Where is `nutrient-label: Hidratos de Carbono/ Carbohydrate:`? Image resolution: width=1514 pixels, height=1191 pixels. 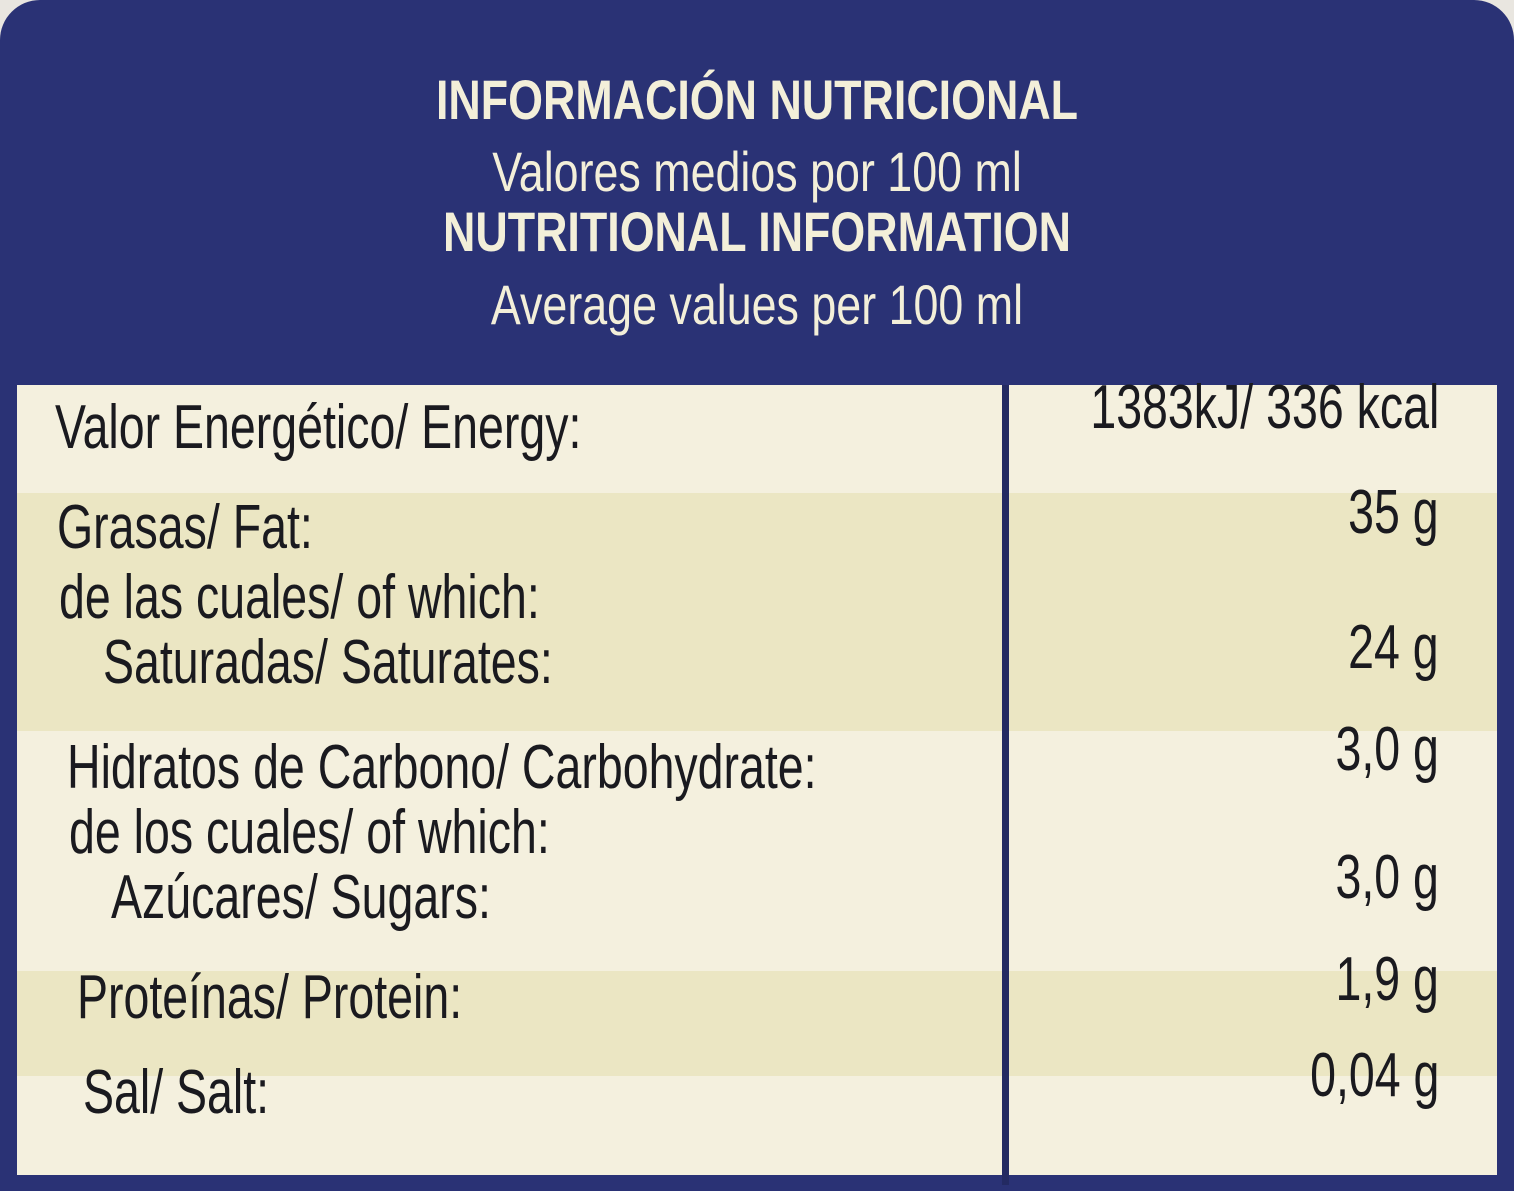
nutrient-label: Hidratos de Carbono/ Carbohydrate: is located at coordinates (442, 767).